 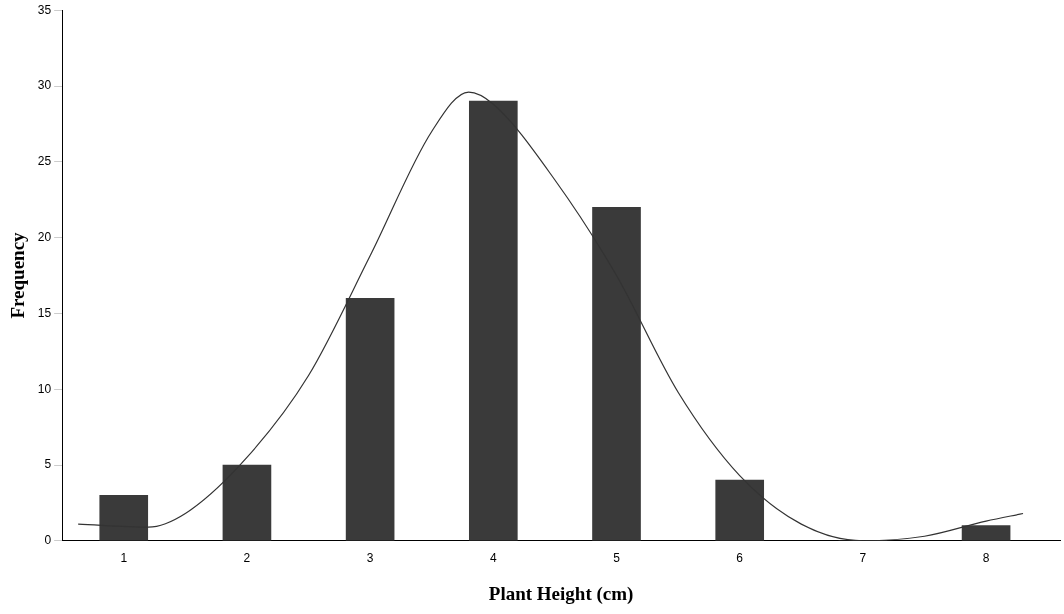 I want to click on y-tick-label: 25, so click(x=44, y=161).